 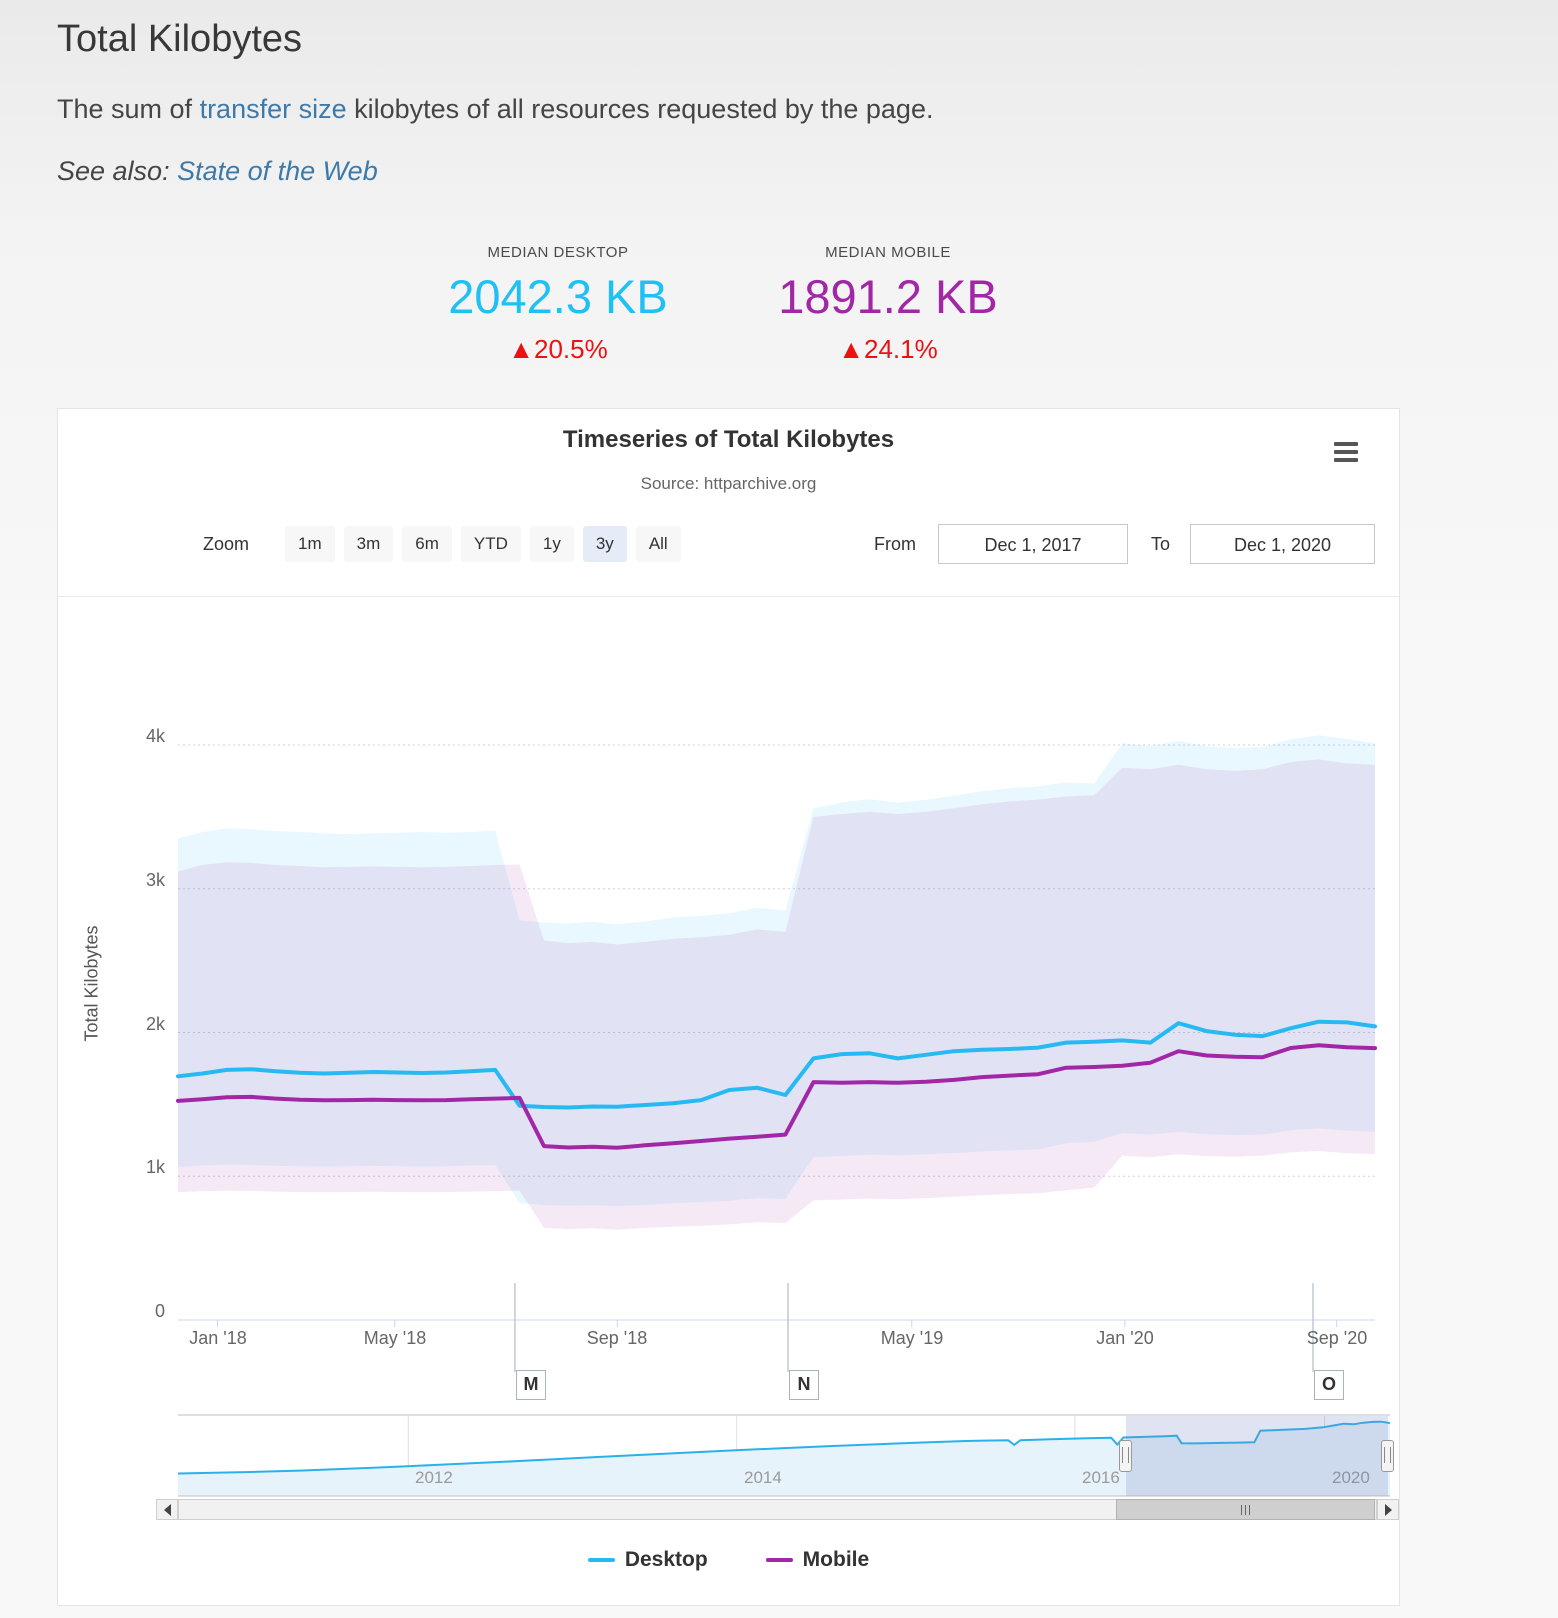 What do you see at coordinates (1346, 454) in the screenshot?
I see `chart-context-menu-icon` at bounding box center [1346, 454].